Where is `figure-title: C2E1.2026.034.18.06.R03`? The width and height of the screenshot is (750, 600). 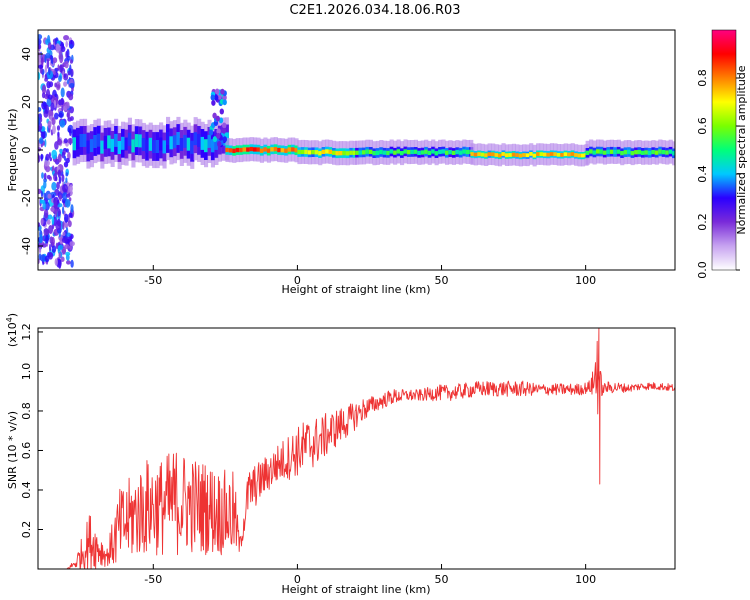
figure-title: C2E1.2026.034.18.06.R03 is located at coordinates (374, 10).